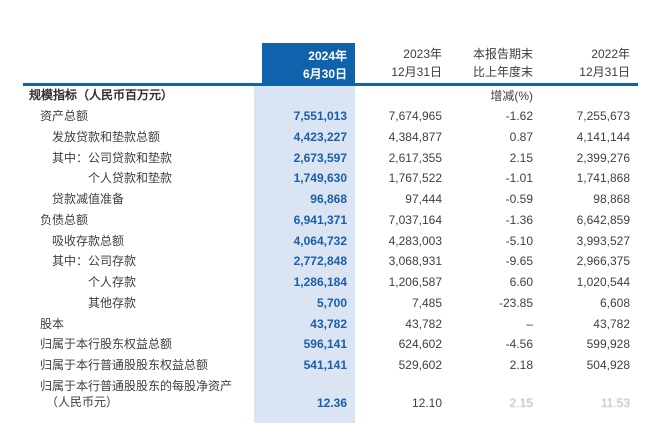 Image resolution: width=660 pixels, height=430 pixels. I want to click on value-change-pct: -1.62, so click(519, 116).